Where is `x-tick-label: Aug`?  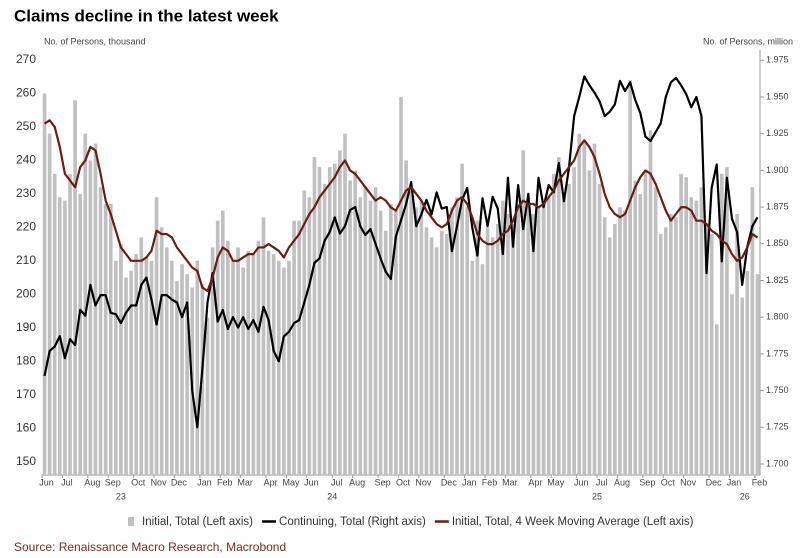
x-tick-label: Aug is located at coordinates (622, 482).